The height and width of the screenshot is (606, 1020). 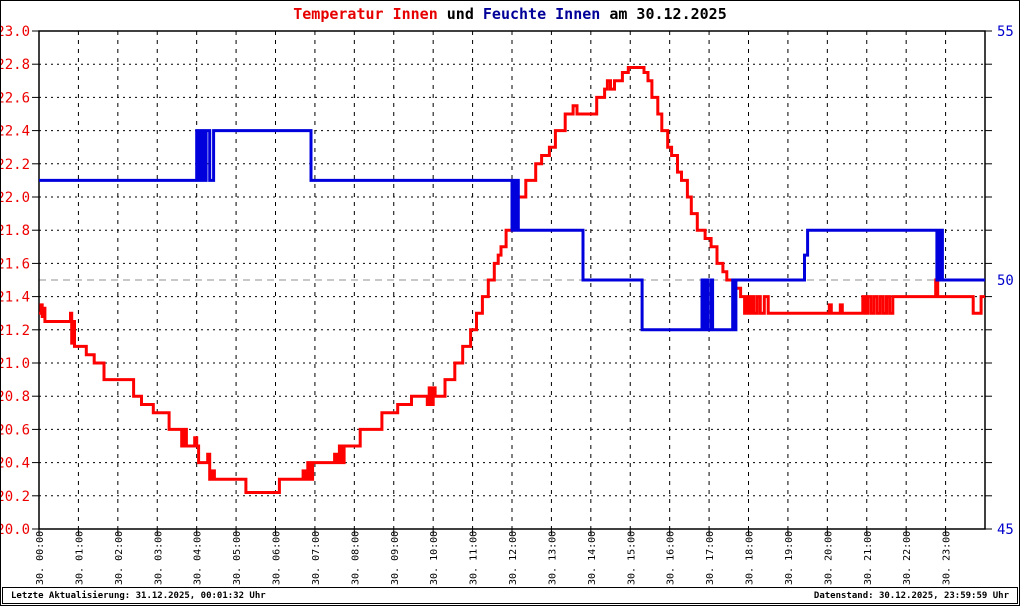 What do you see at coordinates (1005, 32) in the screenshot?
I see `right-axis-label: 55` at bounding box center [1005, 32].